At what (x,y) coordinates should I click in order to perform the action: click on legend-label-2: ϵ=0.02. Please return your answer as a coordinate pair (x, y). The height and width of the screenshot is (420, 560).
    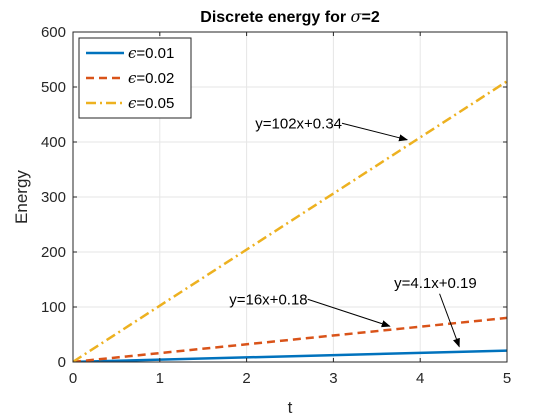
    Looking at the image, I should click on (151, 78).